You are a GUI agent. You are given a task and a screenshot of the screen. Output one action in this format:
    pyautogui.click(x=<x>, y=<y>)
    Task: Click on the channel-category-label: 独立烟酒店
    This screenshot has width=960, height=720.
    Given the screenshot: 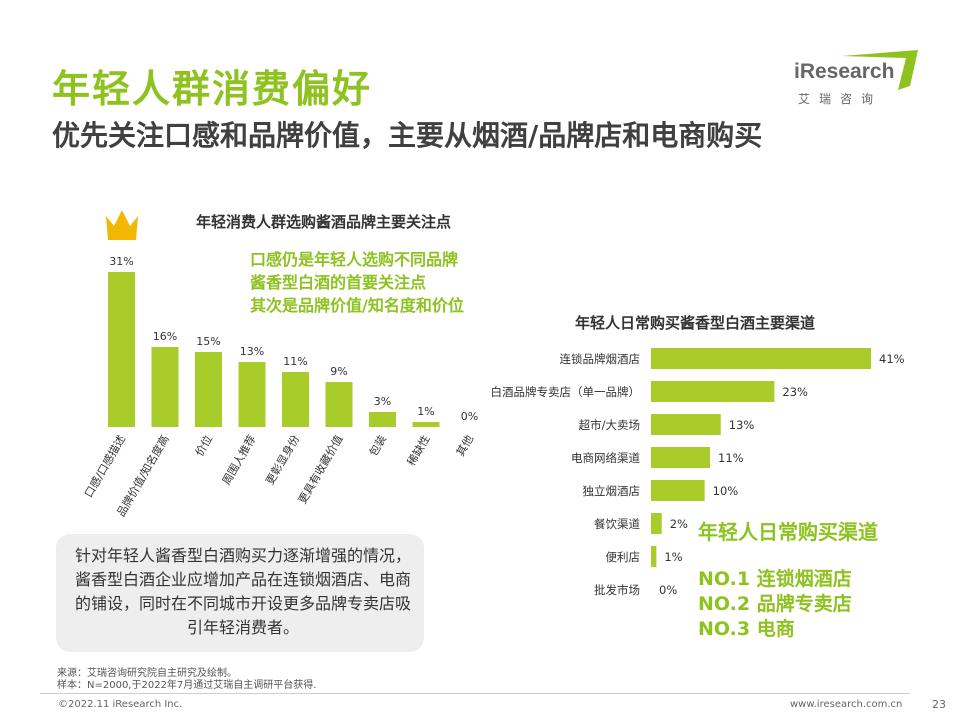 What is the action you would take?
    pyautogui.click(x=612, y=491)
    